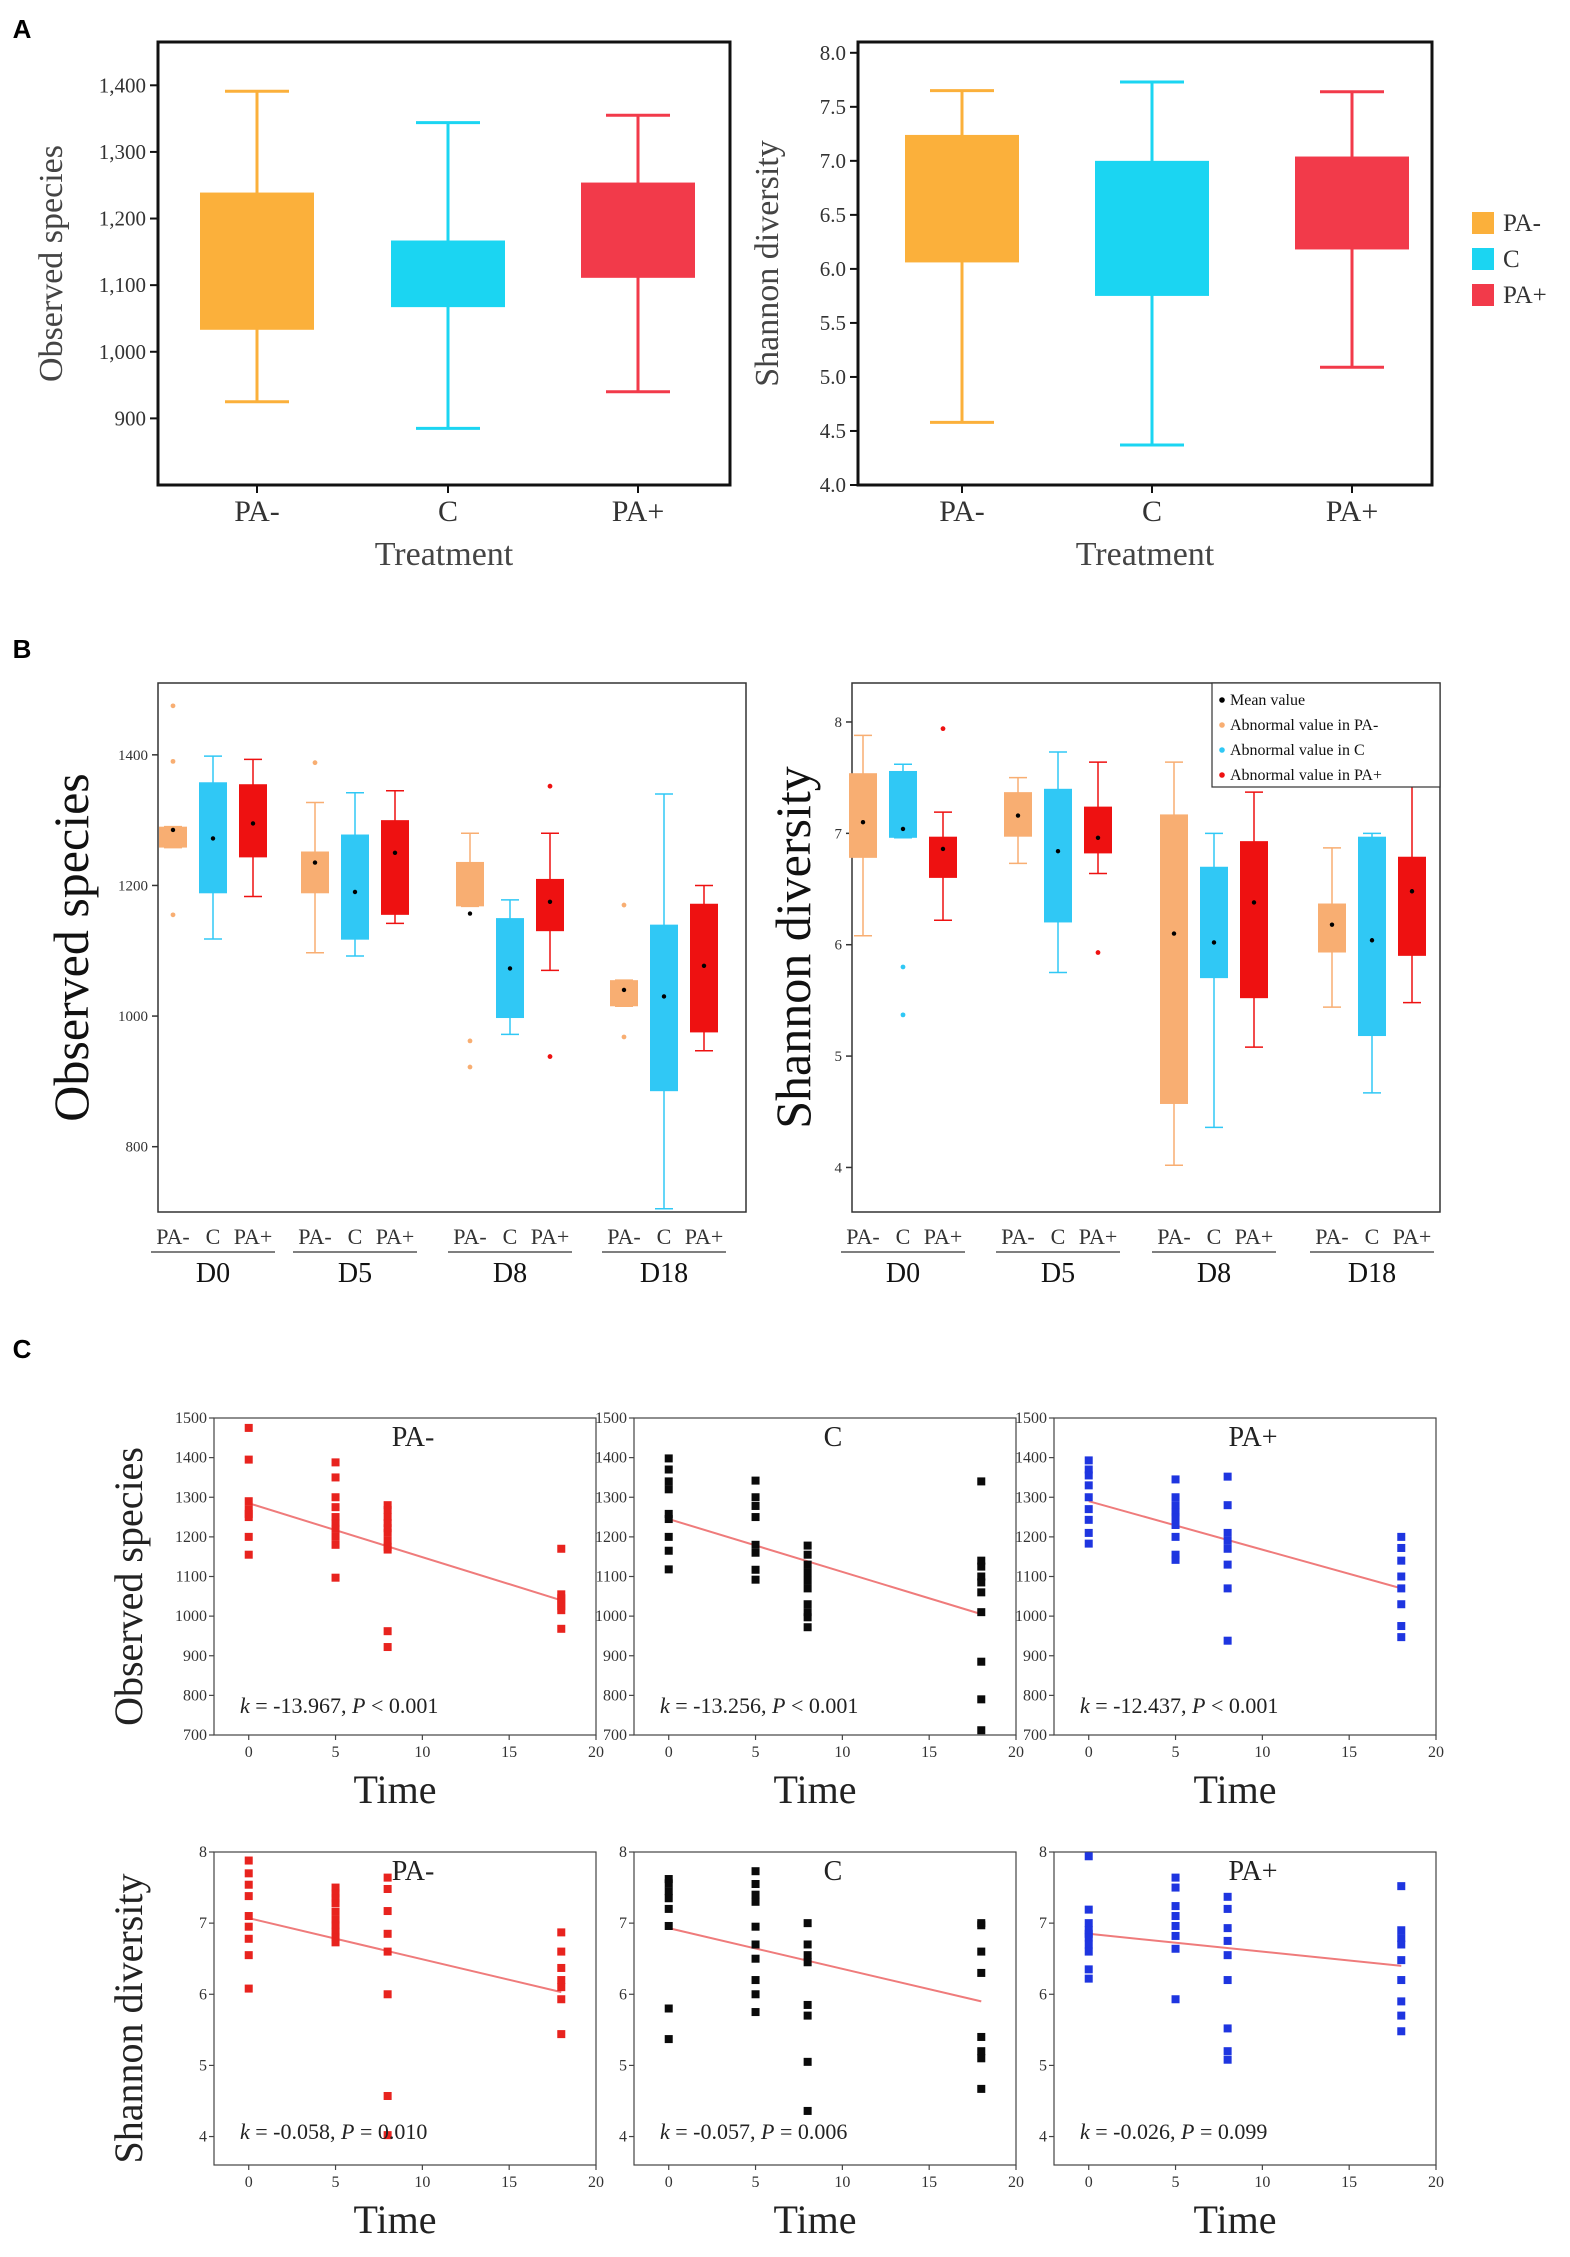 The width and height of the screenshot is (1570, 2257). I want to click on y-tick-label: 800, so click(615, 1695).